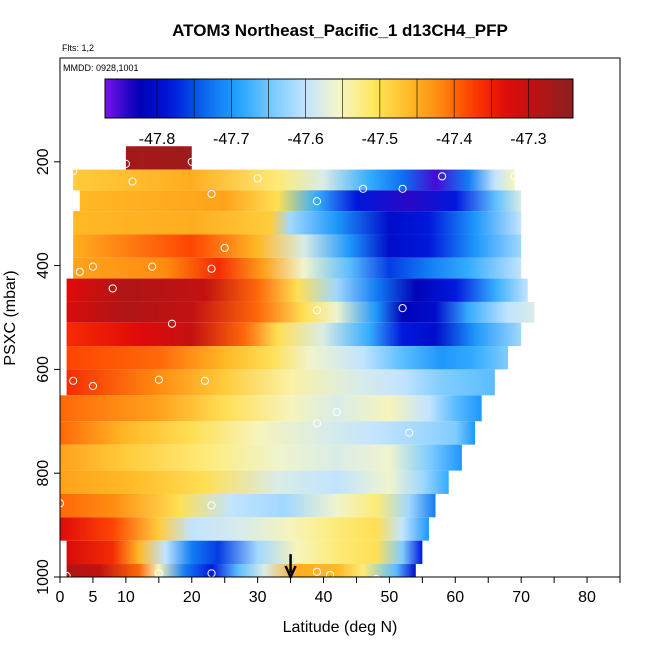 This screenshot has width=650, height=650. Describe the element at coordinates (43, 473) in the screenshot. I see `y-tick-label: 800` at that location.